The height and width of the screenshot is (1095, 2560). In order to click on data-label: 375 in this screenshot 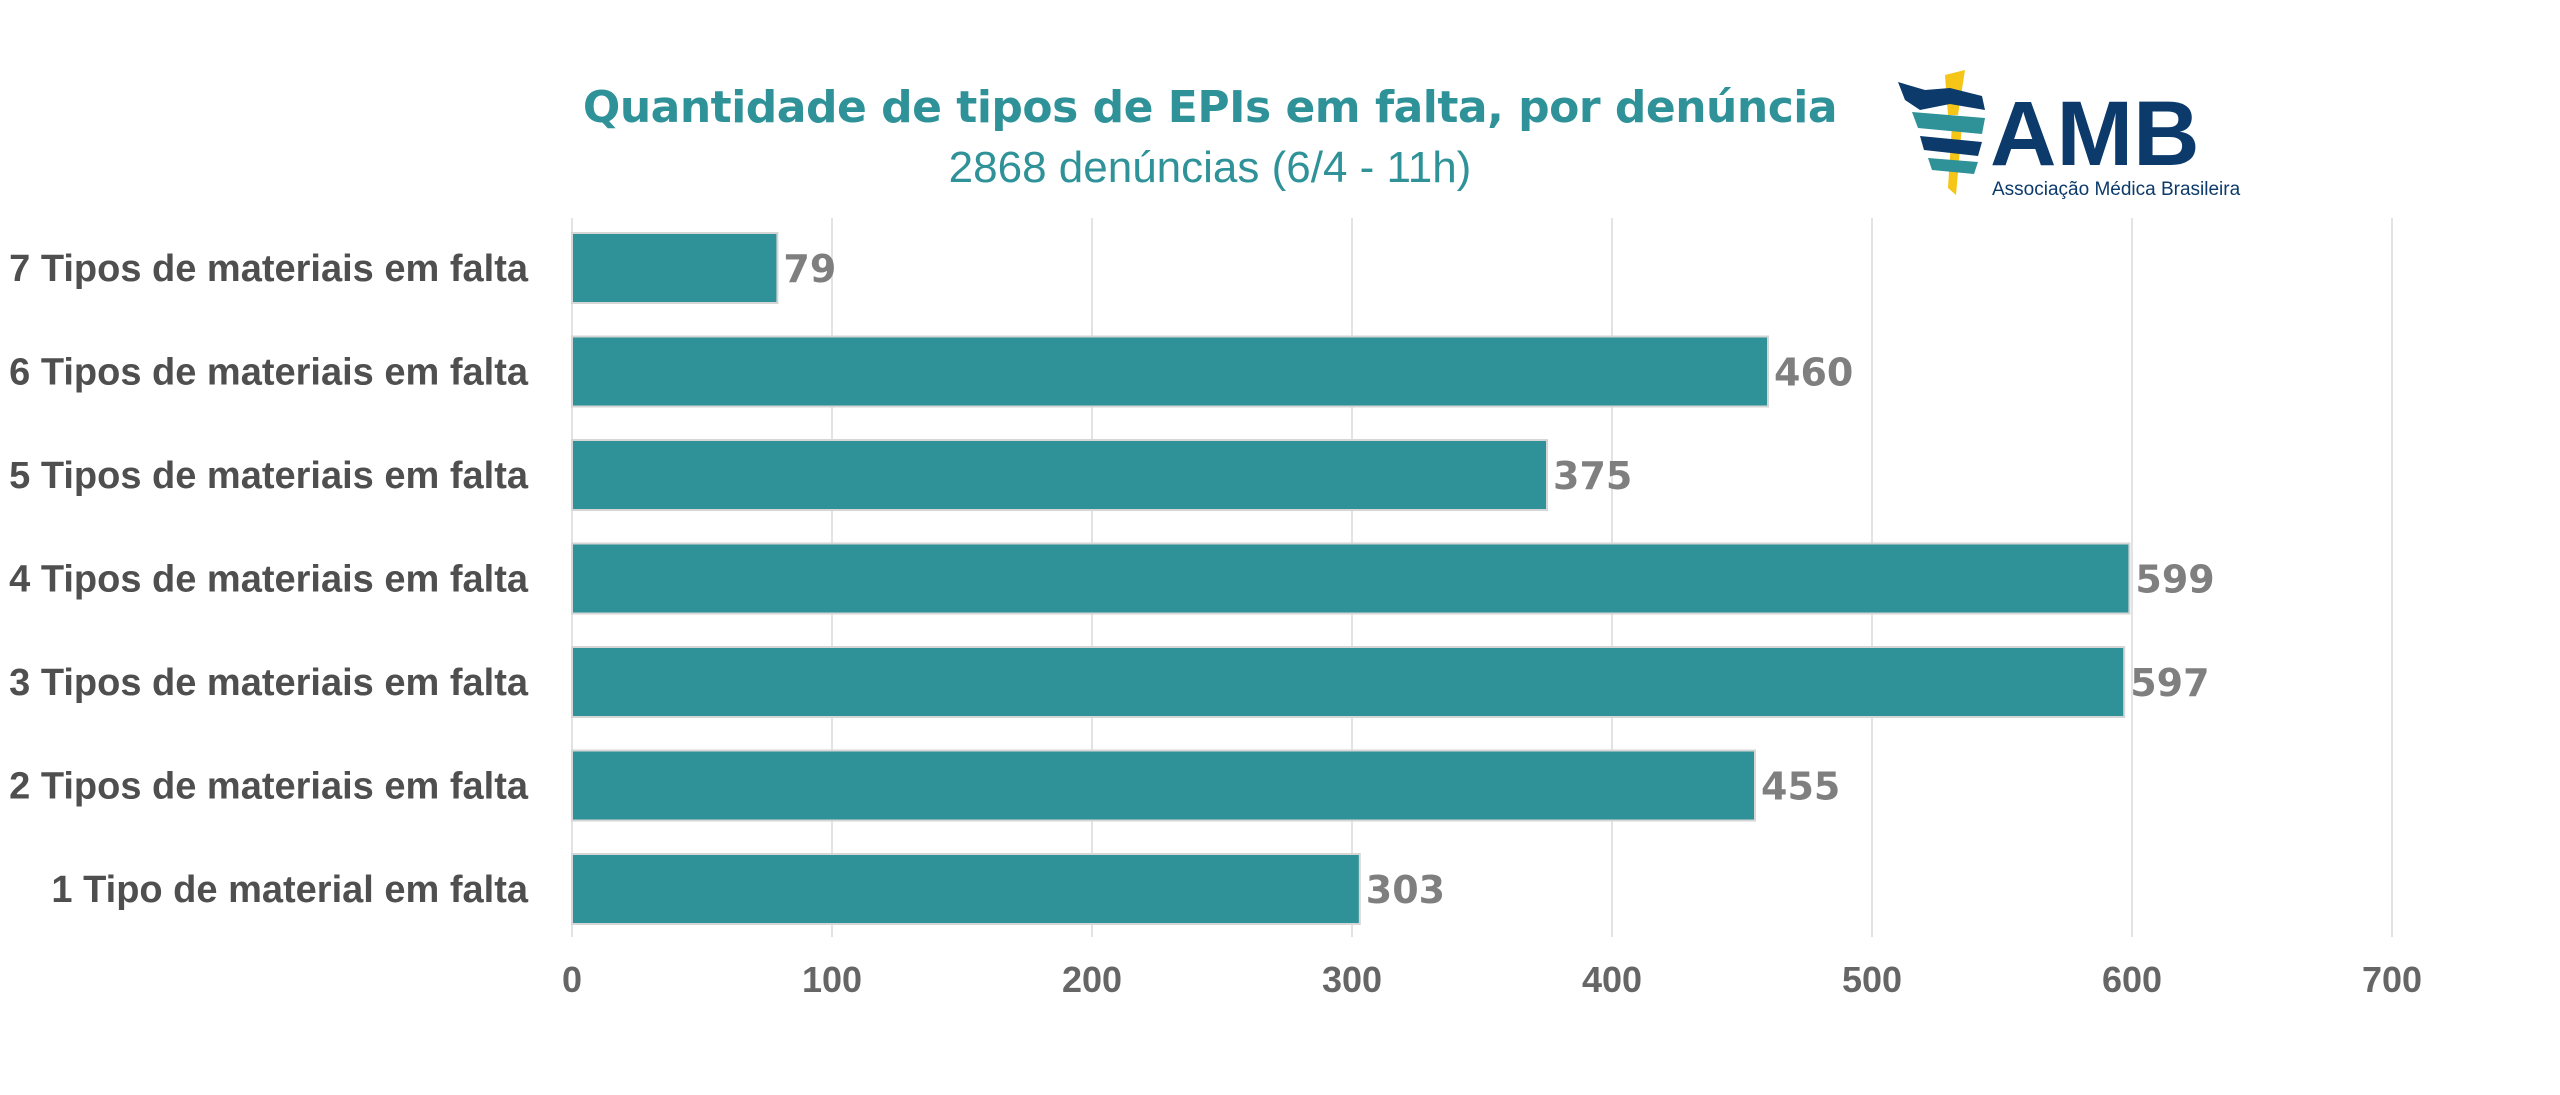, I will do `click(1592, 476)`.